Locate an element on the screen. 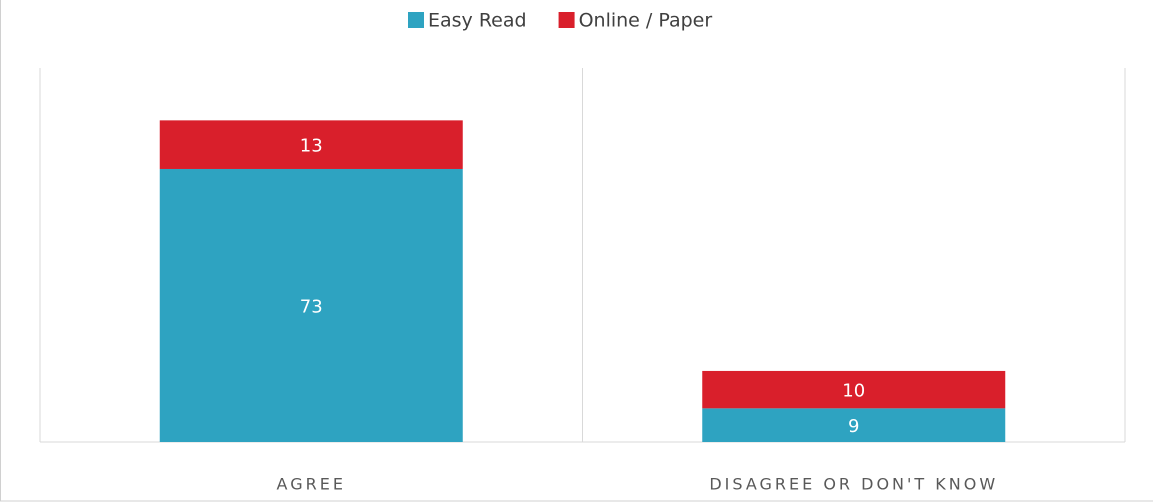  x-tick-label: AGREE is located at coordinates (311, 484).